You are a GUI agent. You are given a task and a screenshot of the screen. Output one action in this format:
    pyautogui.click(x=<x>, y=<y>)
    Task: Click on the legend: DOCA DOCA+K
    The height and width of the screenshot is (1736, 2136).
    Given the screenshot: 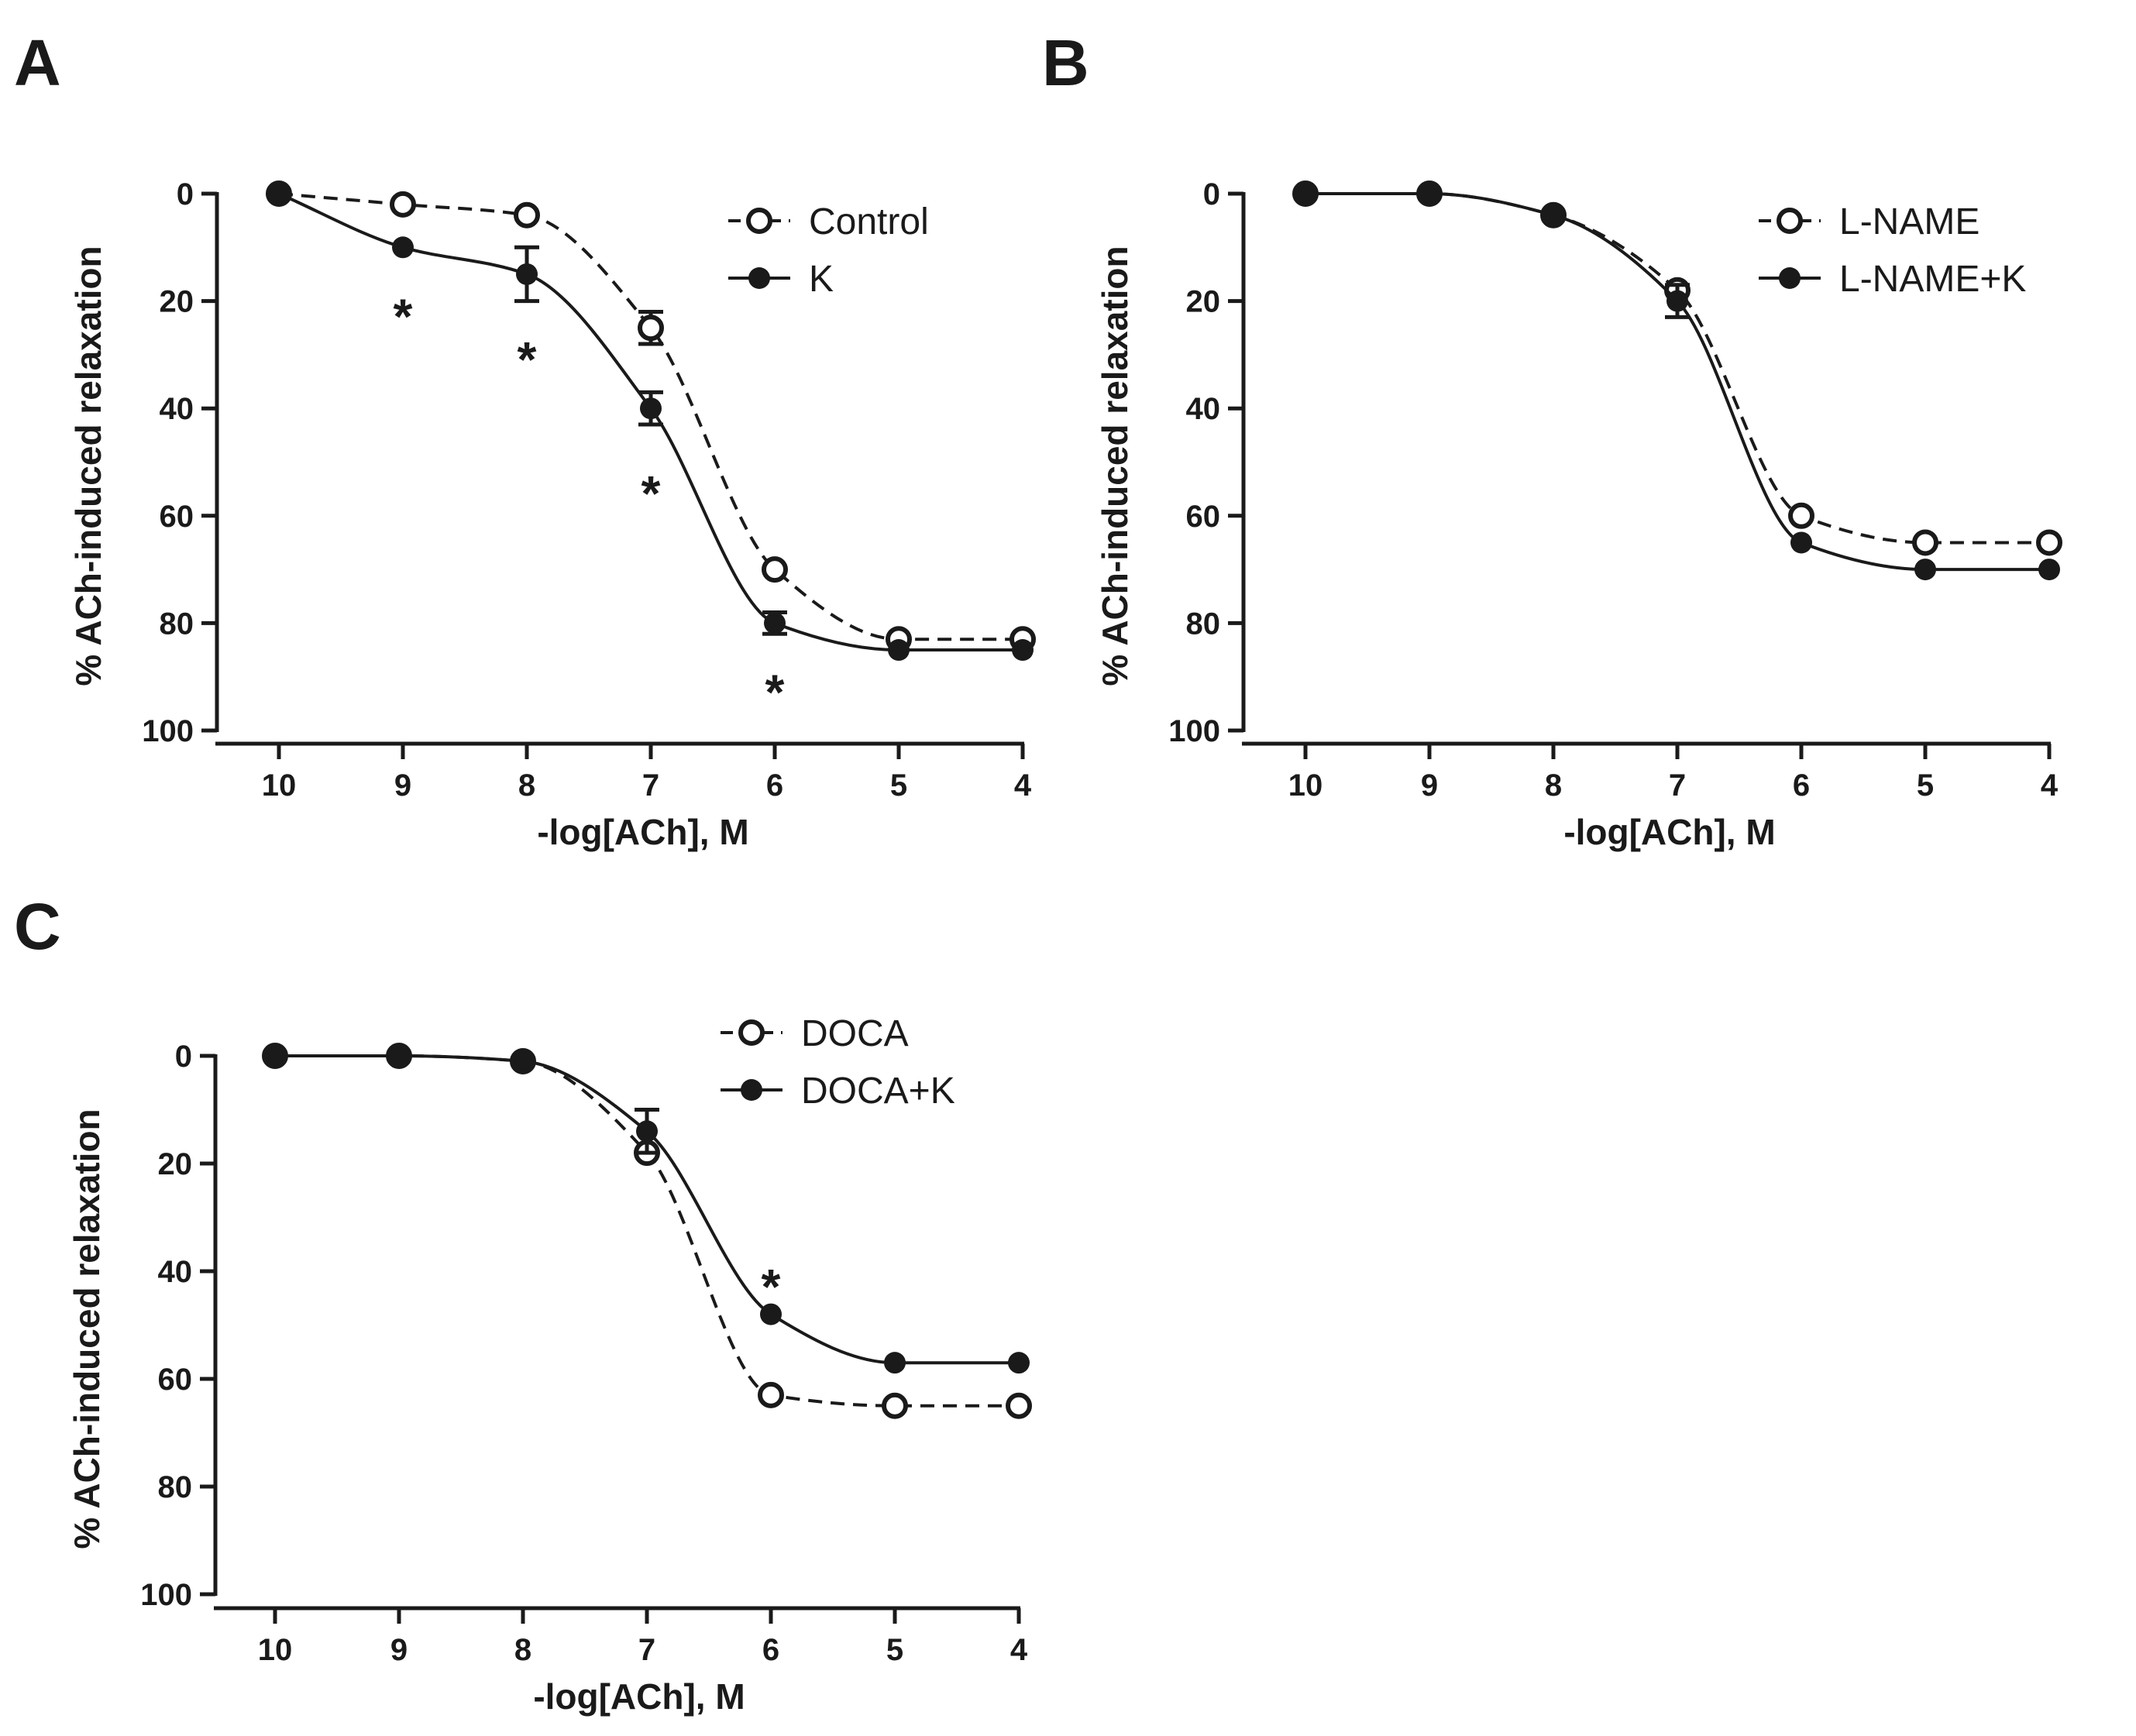 What is the action you would take?
    pyautogui.click(x=838, y=1062)
    